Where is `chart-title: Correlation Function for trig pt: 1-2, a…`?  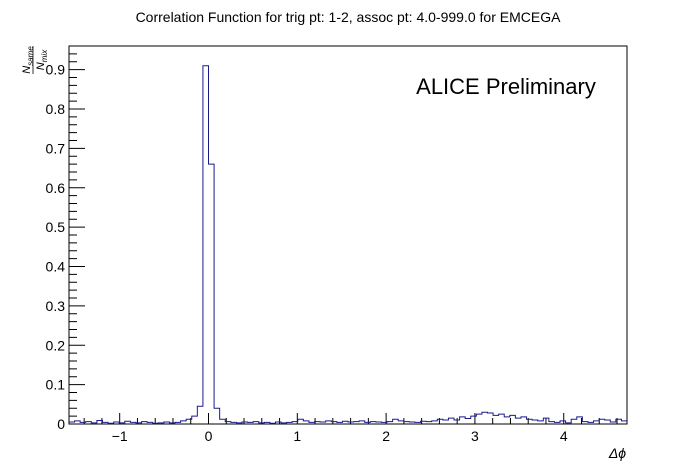
chart-title: Correlation Function for trig pt: 1-2, a… is located at coordinates (349, 17).